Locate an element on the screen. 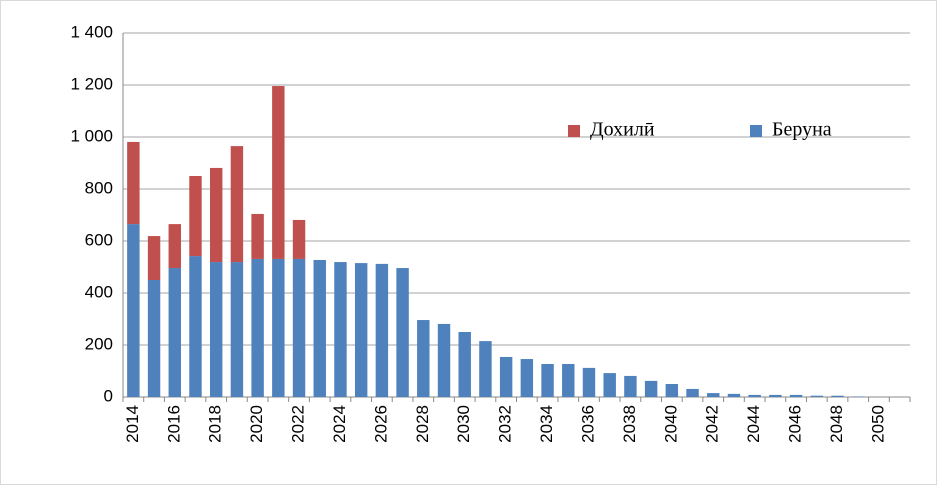 The height and width of the screenshot is (485, 937). x-tick-label: 2030 is located at coordinates (463, 424).